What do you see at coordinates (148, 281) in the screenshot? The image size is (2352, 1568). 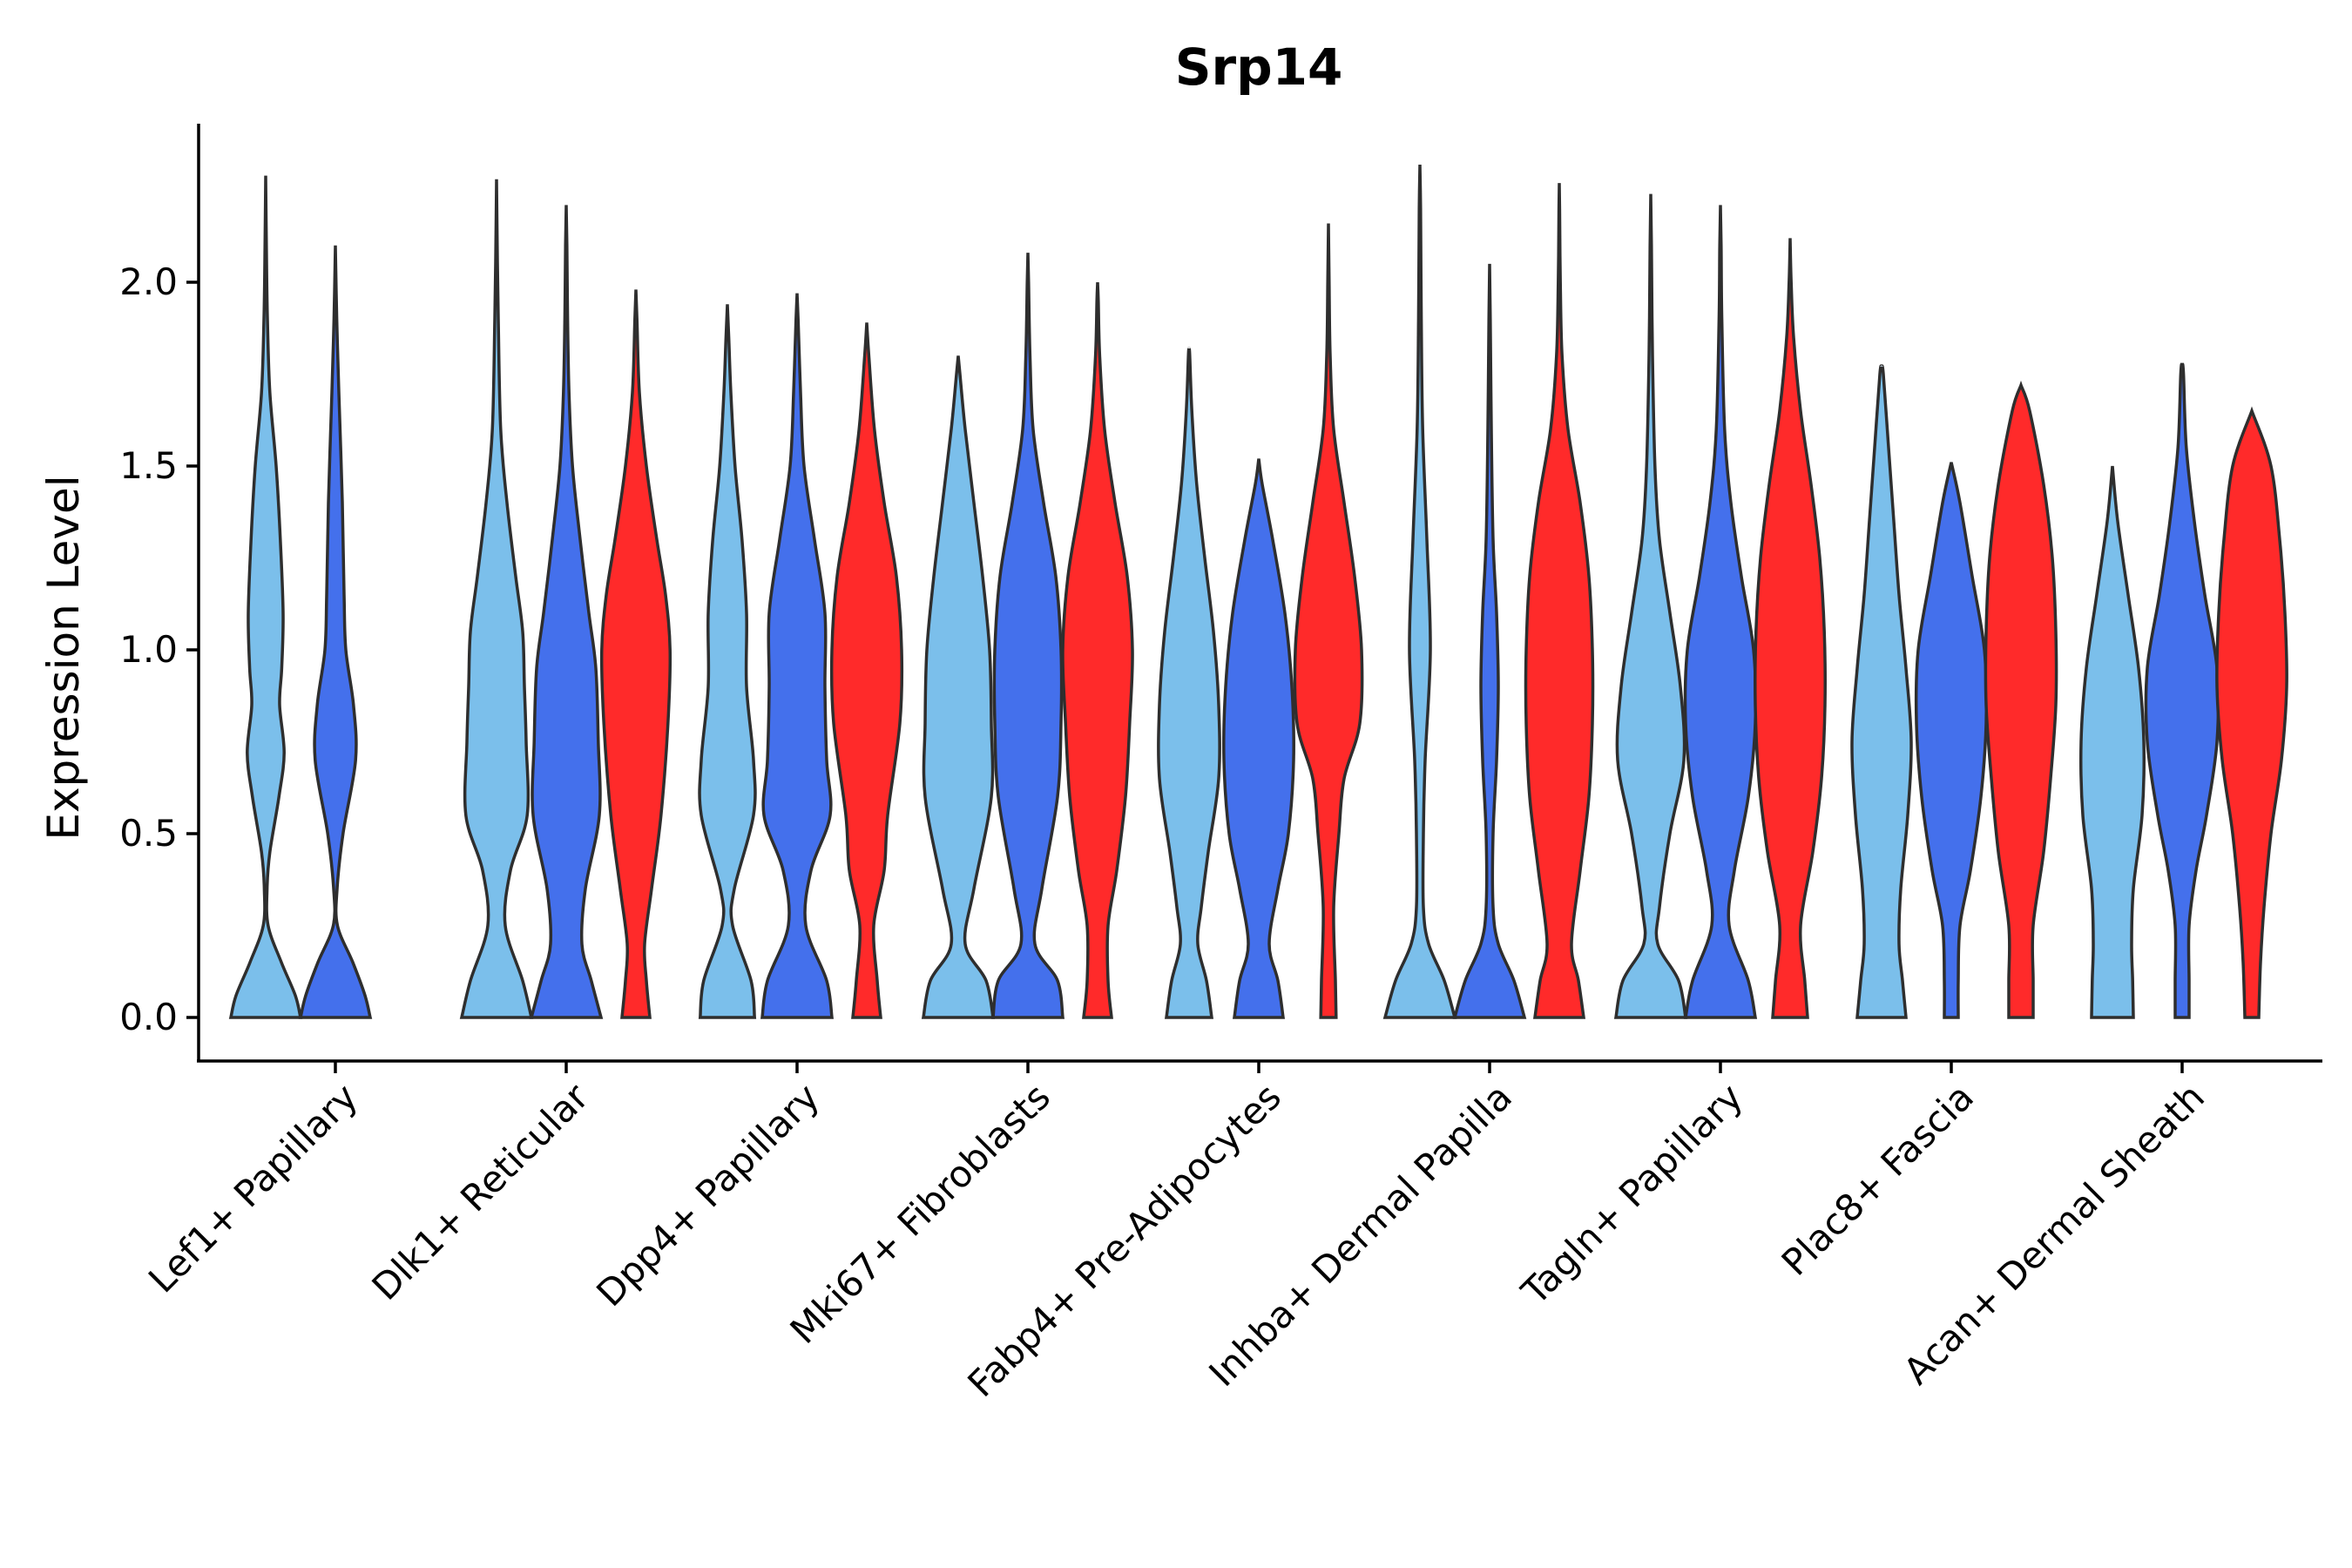 I see `y-tick-label: 2.0` at bounding box center [148, 281].